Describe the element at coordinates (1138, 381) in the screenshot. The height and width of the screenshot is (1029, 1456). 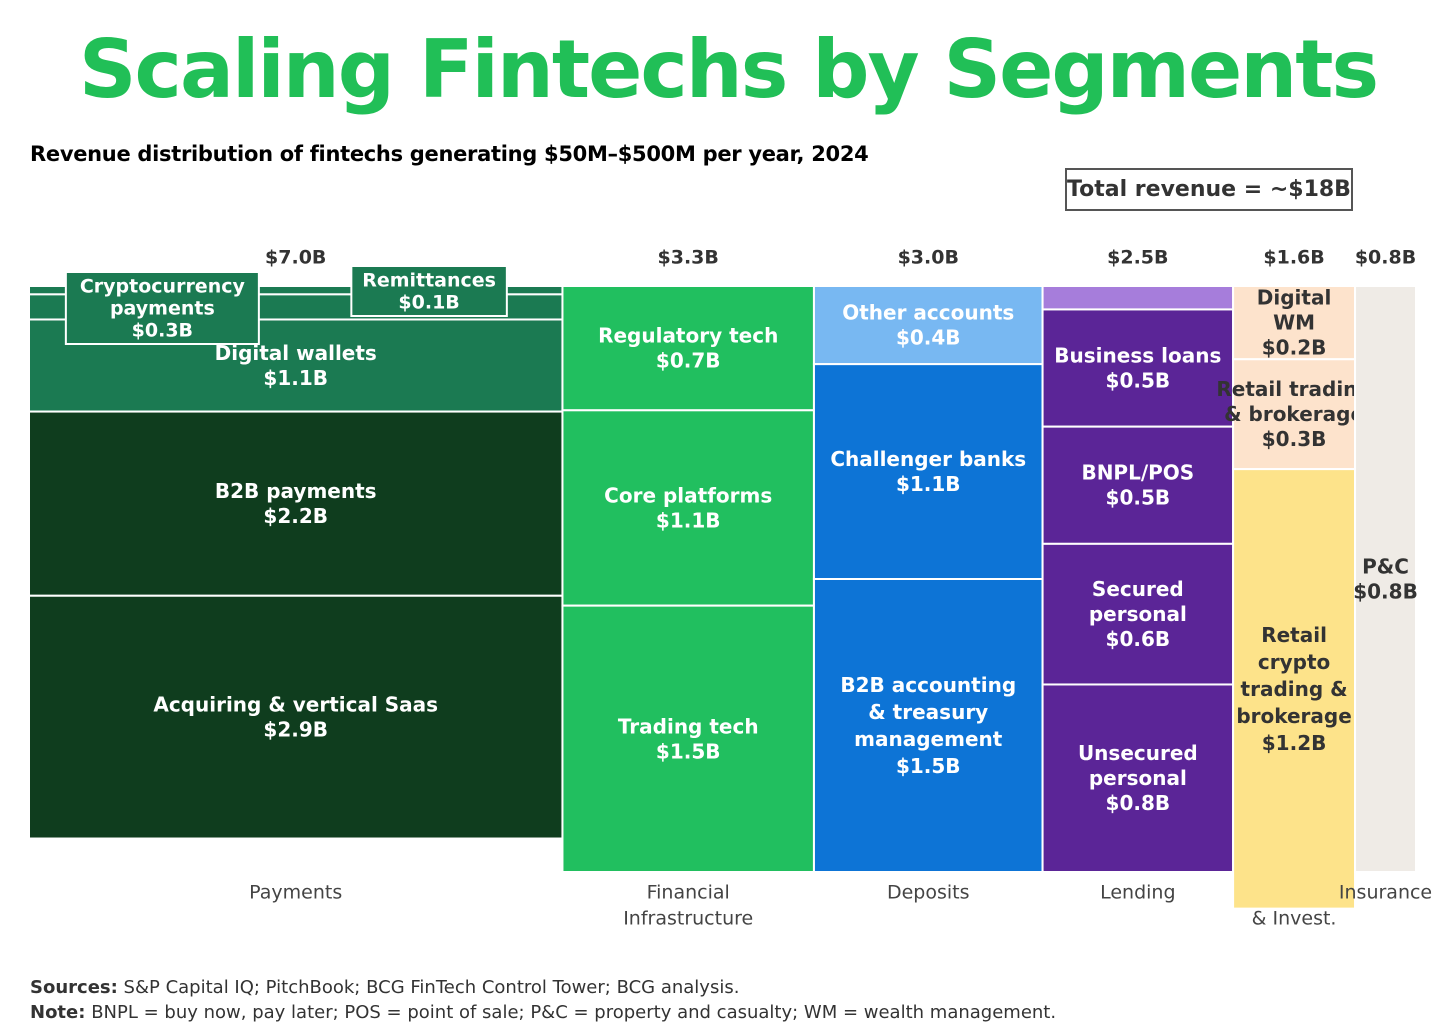
I see `segment-label-business-loans-line: $0.5B` at that location.